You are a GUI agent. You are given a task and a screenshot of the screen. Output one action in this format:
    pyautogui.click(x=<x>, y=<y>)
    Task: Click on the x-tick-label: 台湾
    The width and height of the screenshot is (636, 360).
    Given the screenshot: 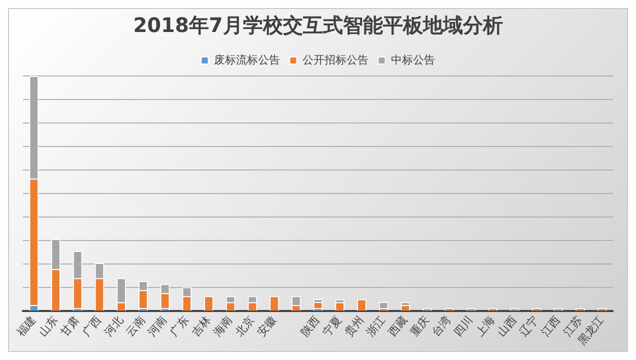 What is the action you would take?
    pyautogui.click(x=442, y=327)
    